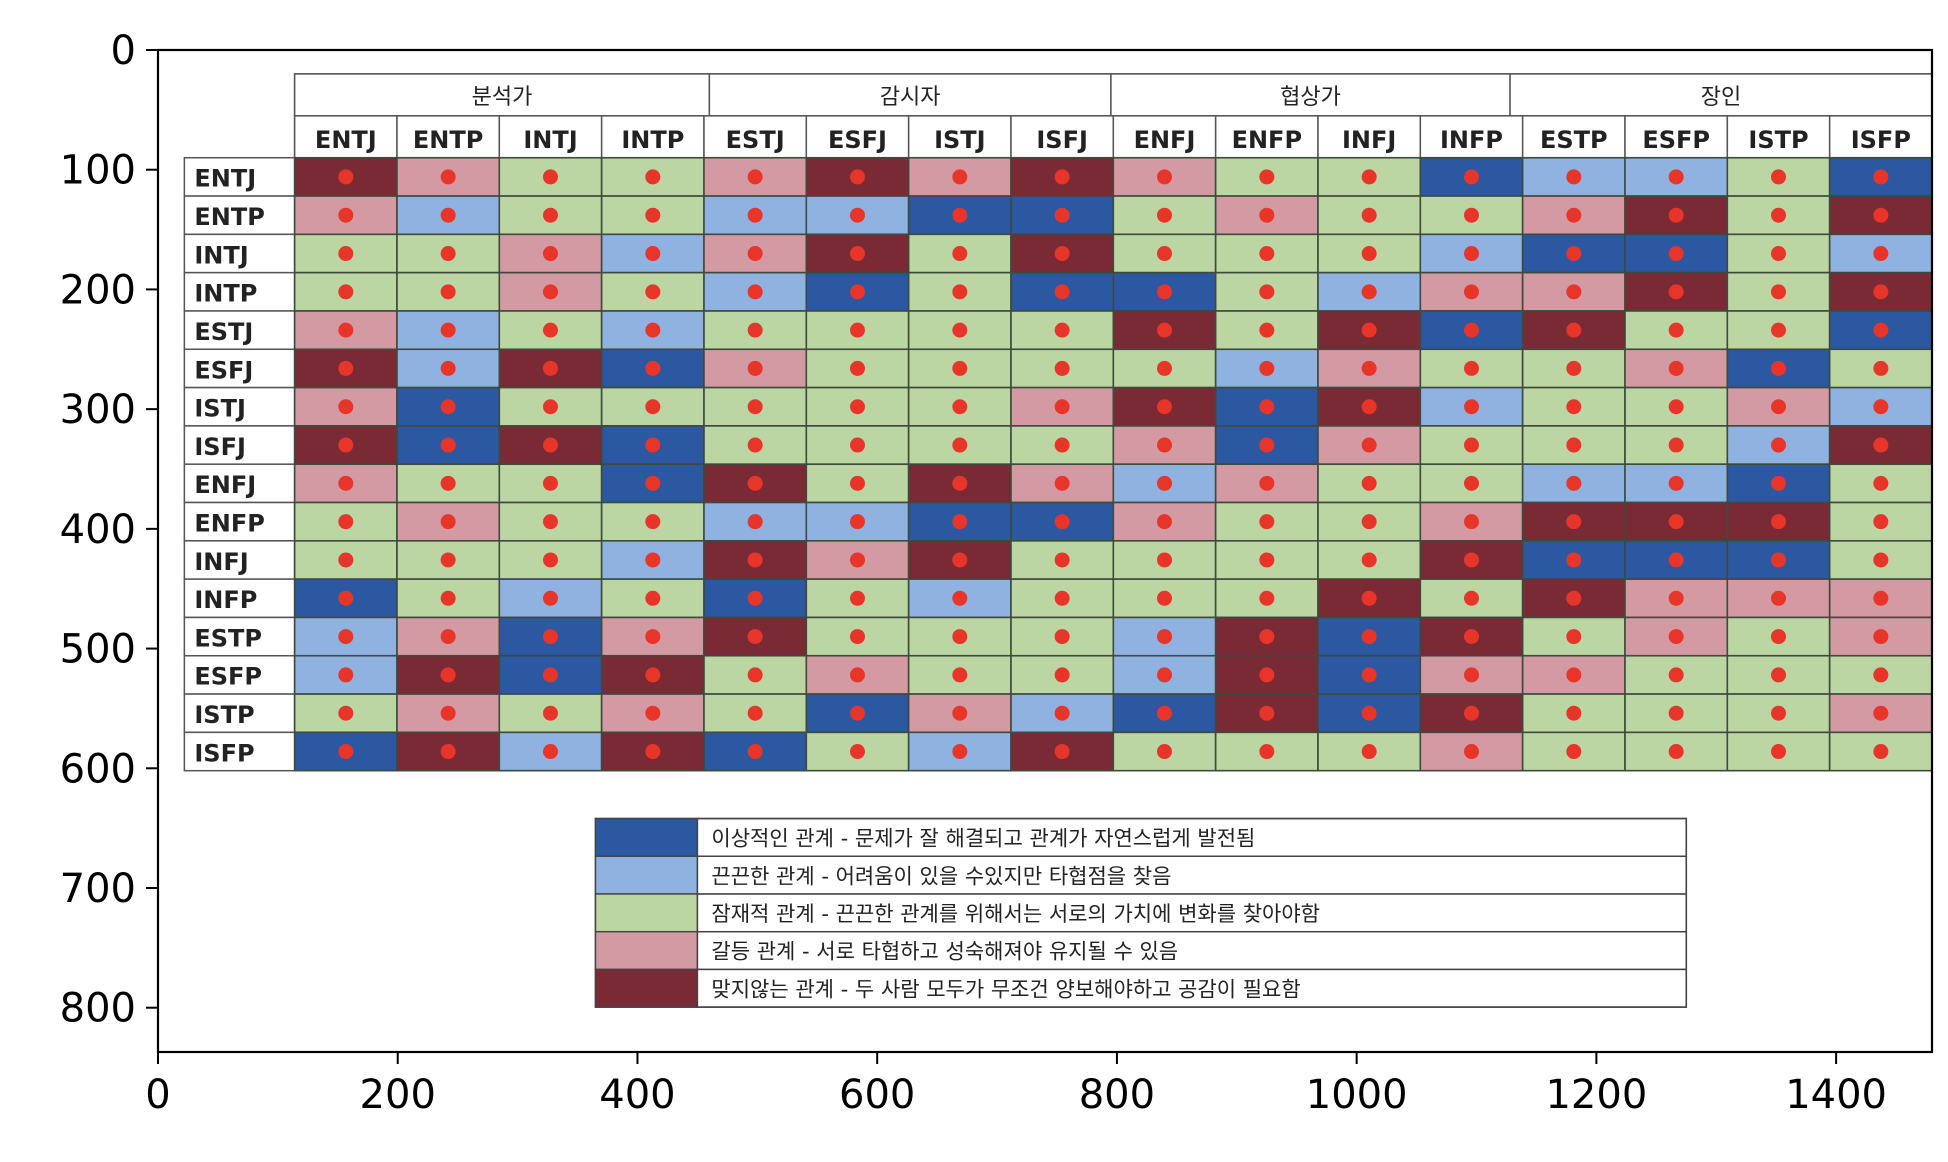 This screenshot has height=1162, width=1948. Describe the element at coordinates (225, 485) in the screenshot. I see `row-header-label: ENFJ` at that location.